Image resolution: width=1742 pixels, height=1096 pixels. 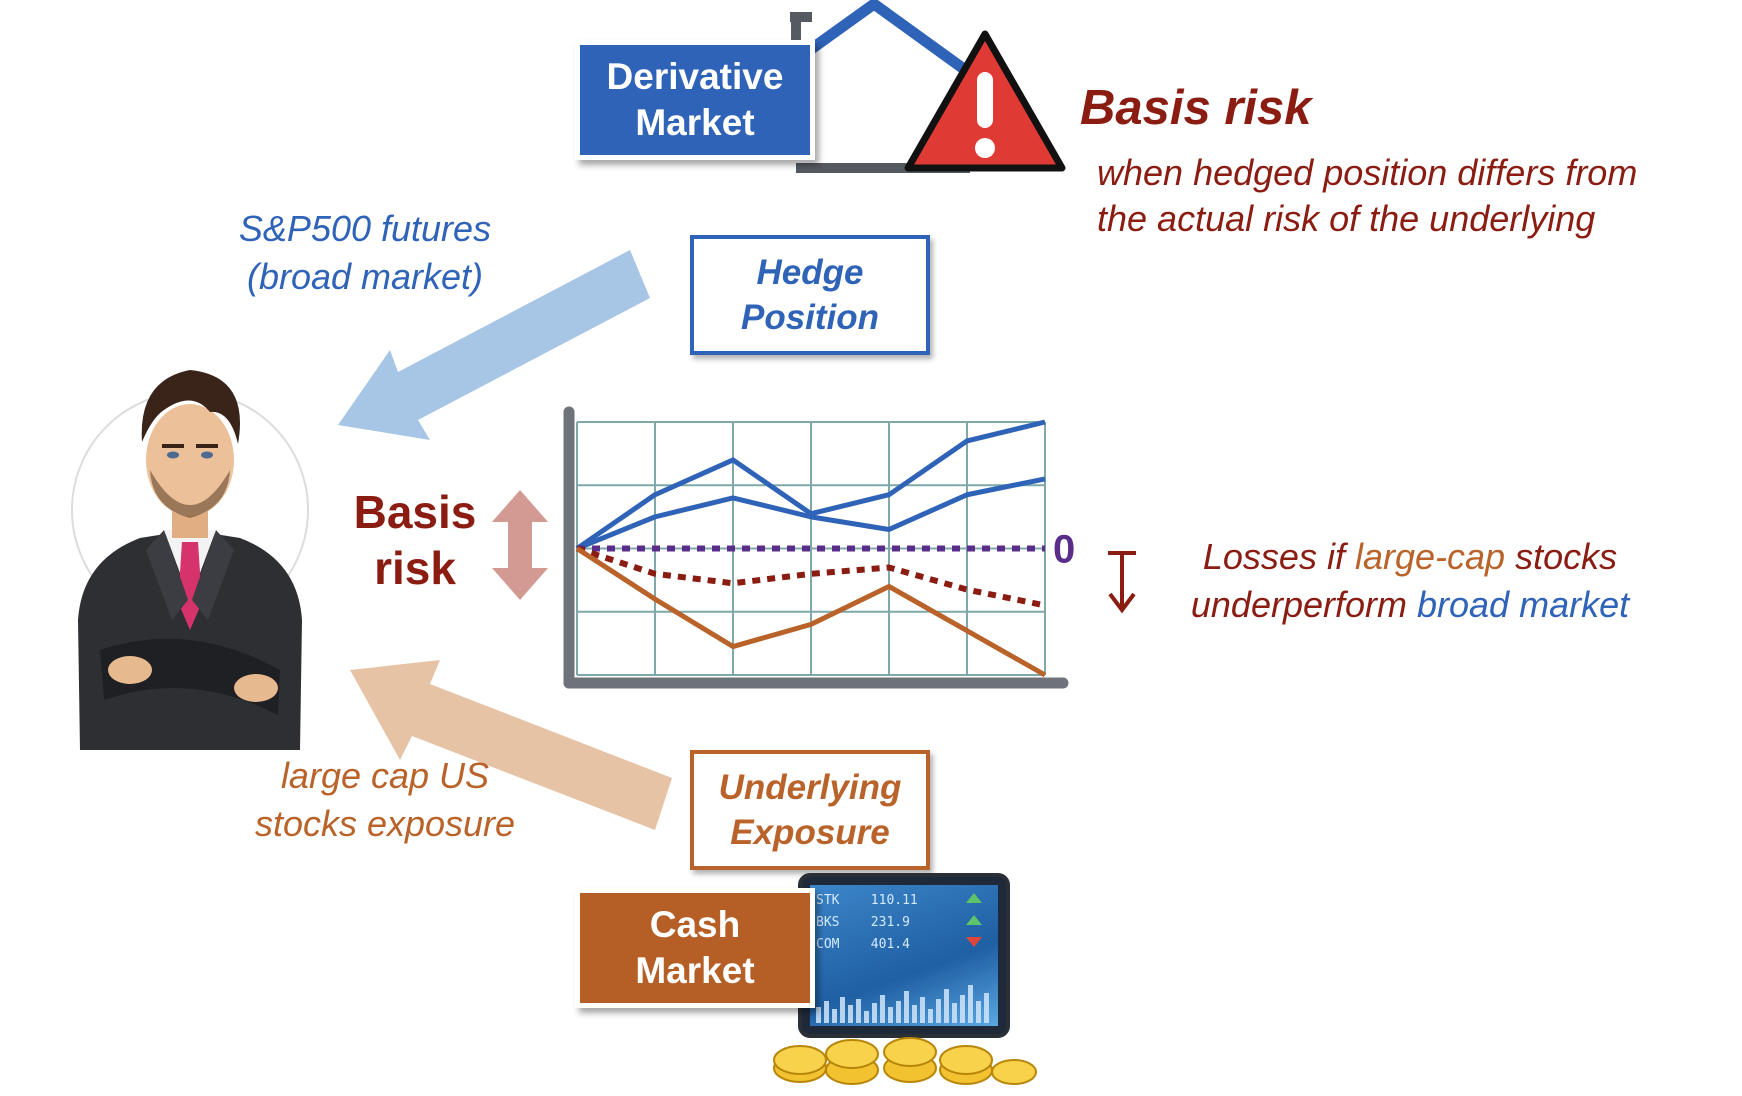 I want to click on ticker-trend-icons, so click(x=974, y=920).